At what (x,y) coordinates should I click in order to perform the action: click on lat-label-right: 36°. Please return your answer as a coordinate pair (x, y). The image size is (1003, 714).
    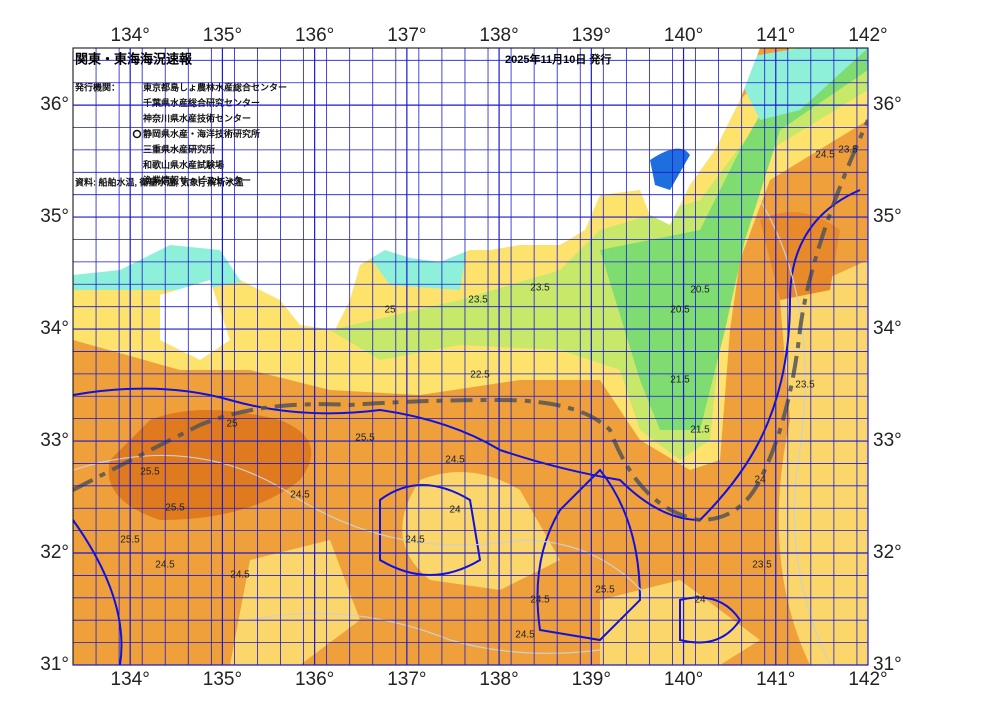
    Looking at the image, I should click on (887, 104).